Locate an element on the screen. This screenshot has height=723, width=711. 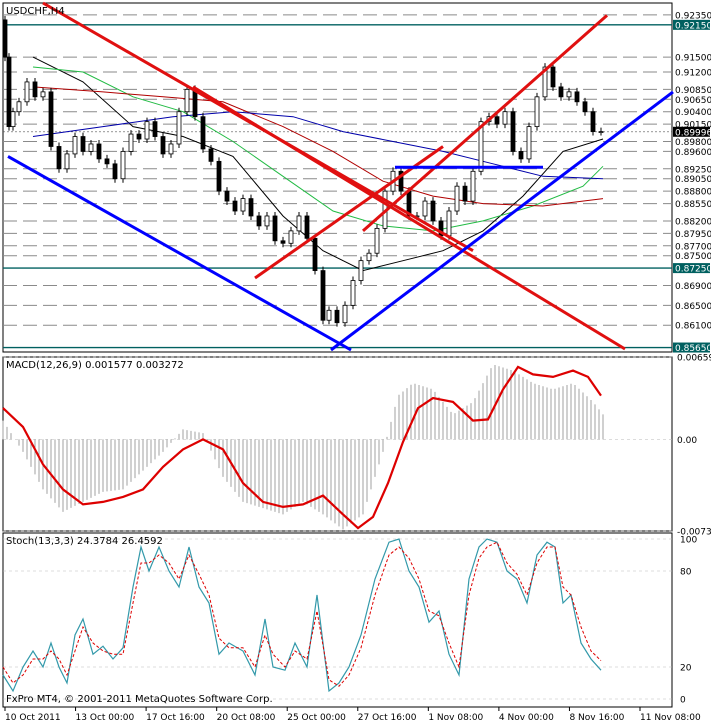
time-tick-label: 4 Nov 00:00 is located at coordinates (526, 718).